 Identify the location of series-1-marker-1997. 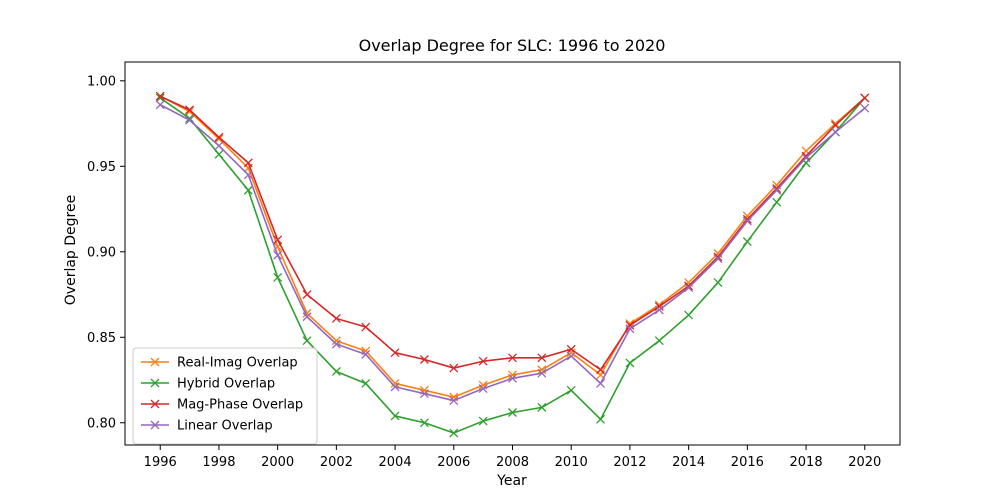
(190, 118).